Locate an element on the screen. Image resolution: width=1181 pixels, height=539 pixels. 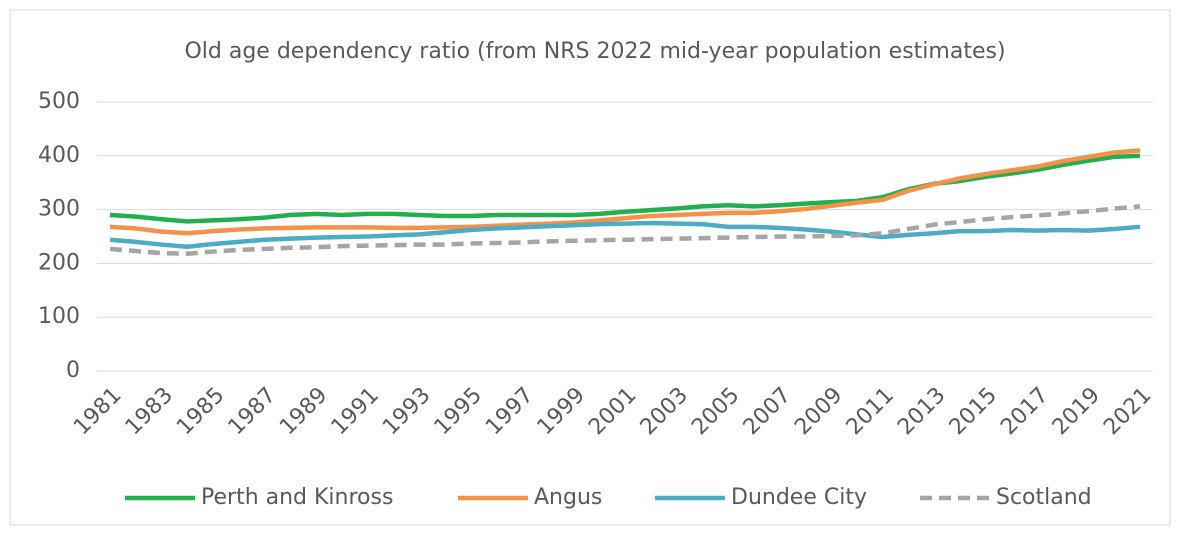
y-tick-label: 300 is located at coordinates (59, 209).